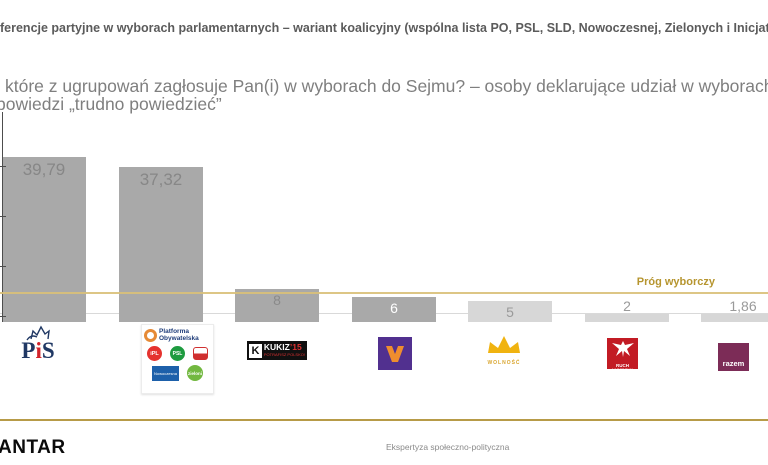 The image size is (768, 465). What do you see at coordinates (195, 373) in the screenshot?
I see `zieloni-logo: zieloni` at bounding box center [195, 373].